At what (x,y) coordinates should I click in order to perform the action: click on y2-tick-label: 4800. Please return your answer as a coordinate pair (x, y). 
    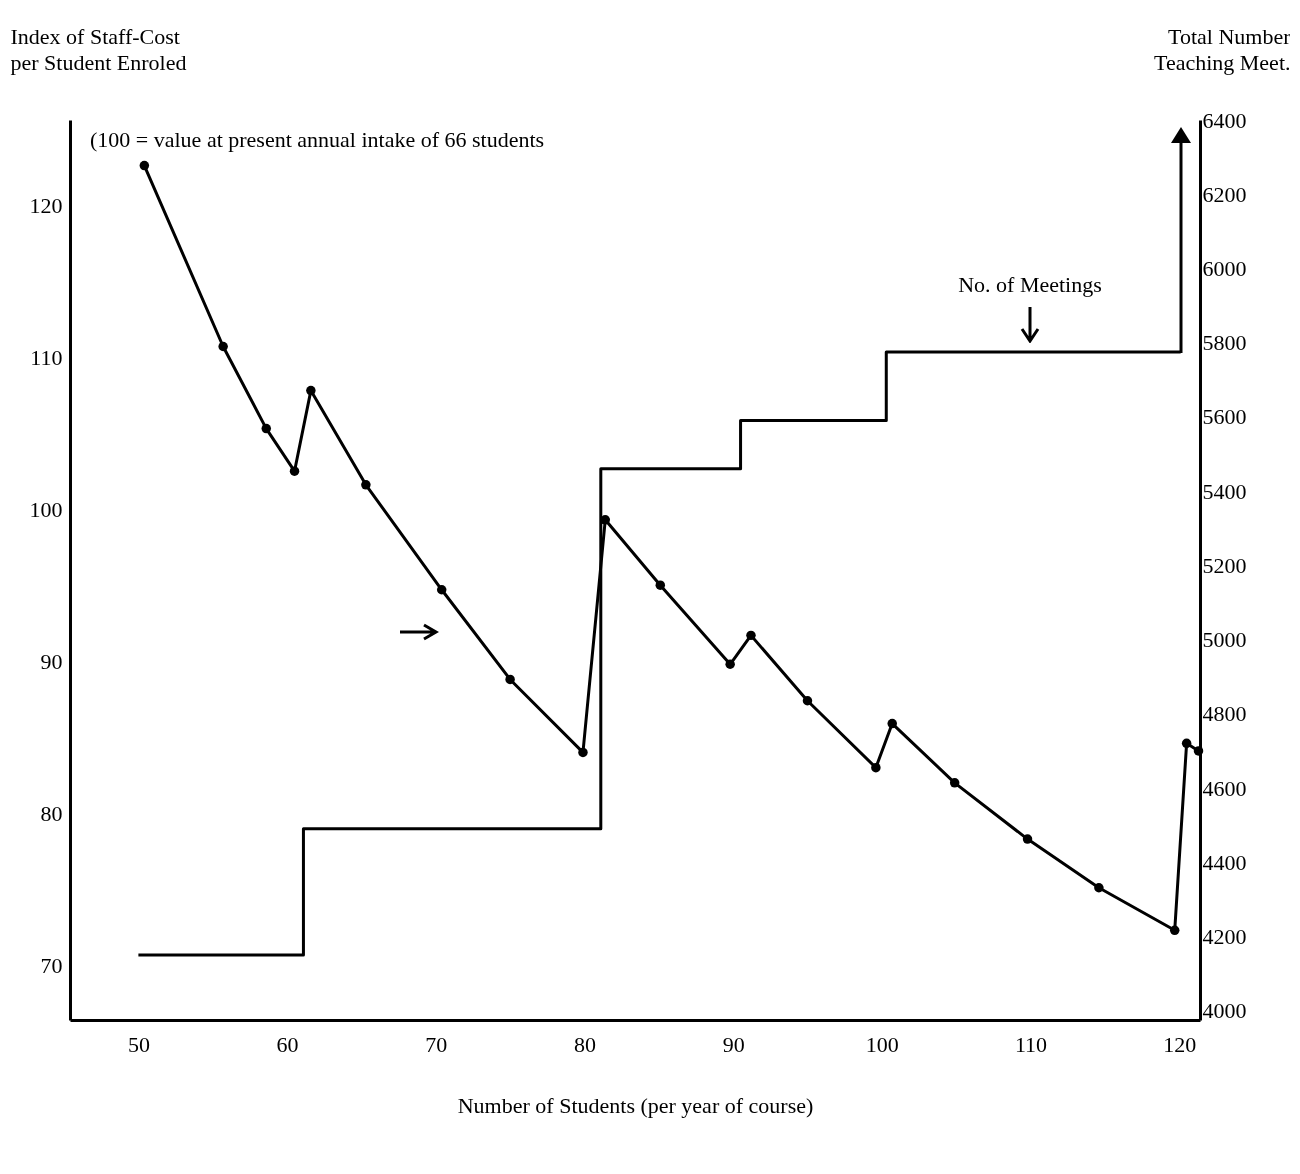
    Looking at the image, I should click on (1224, 714).